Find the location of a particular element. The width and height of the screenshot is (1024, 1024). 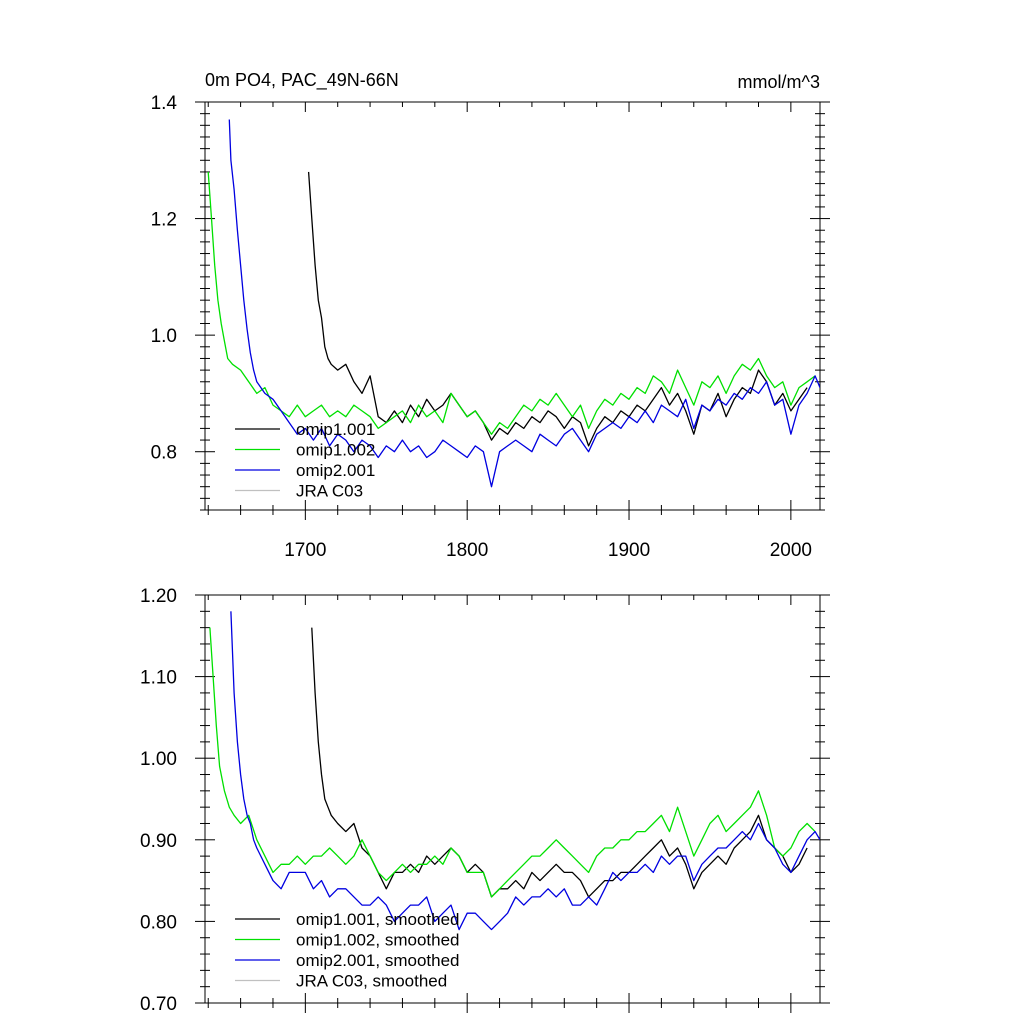

y-tick-label: 0.90 is located at coordinates (158, 841).